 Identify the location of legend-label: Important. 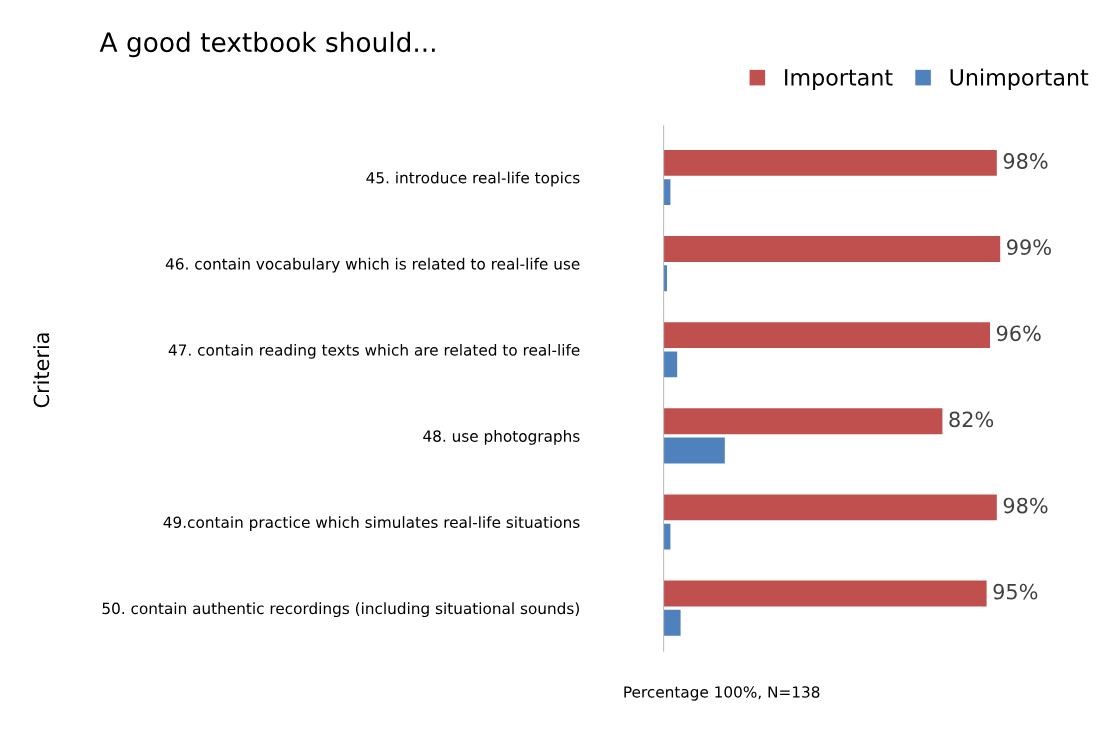
(839, 80).